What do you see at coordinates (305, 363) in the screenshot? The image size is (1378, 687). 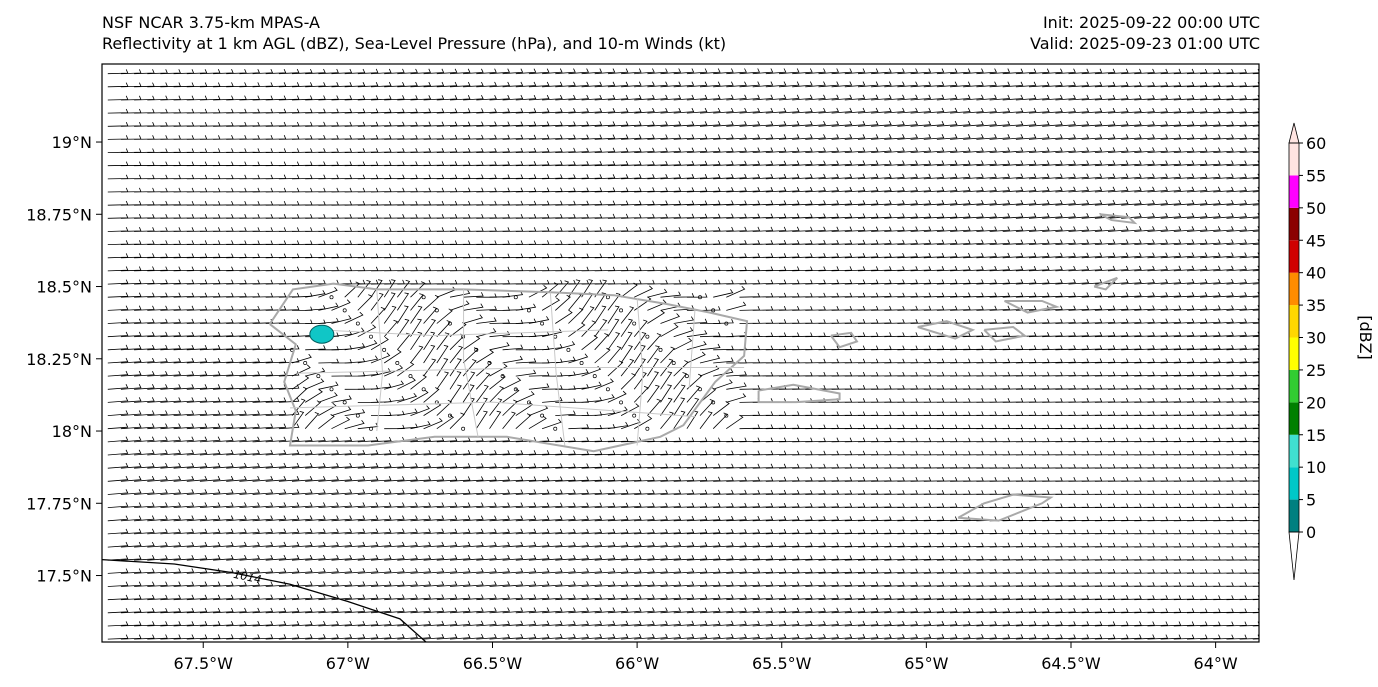 I see `calm-marker` at bounding box center [305, 363].